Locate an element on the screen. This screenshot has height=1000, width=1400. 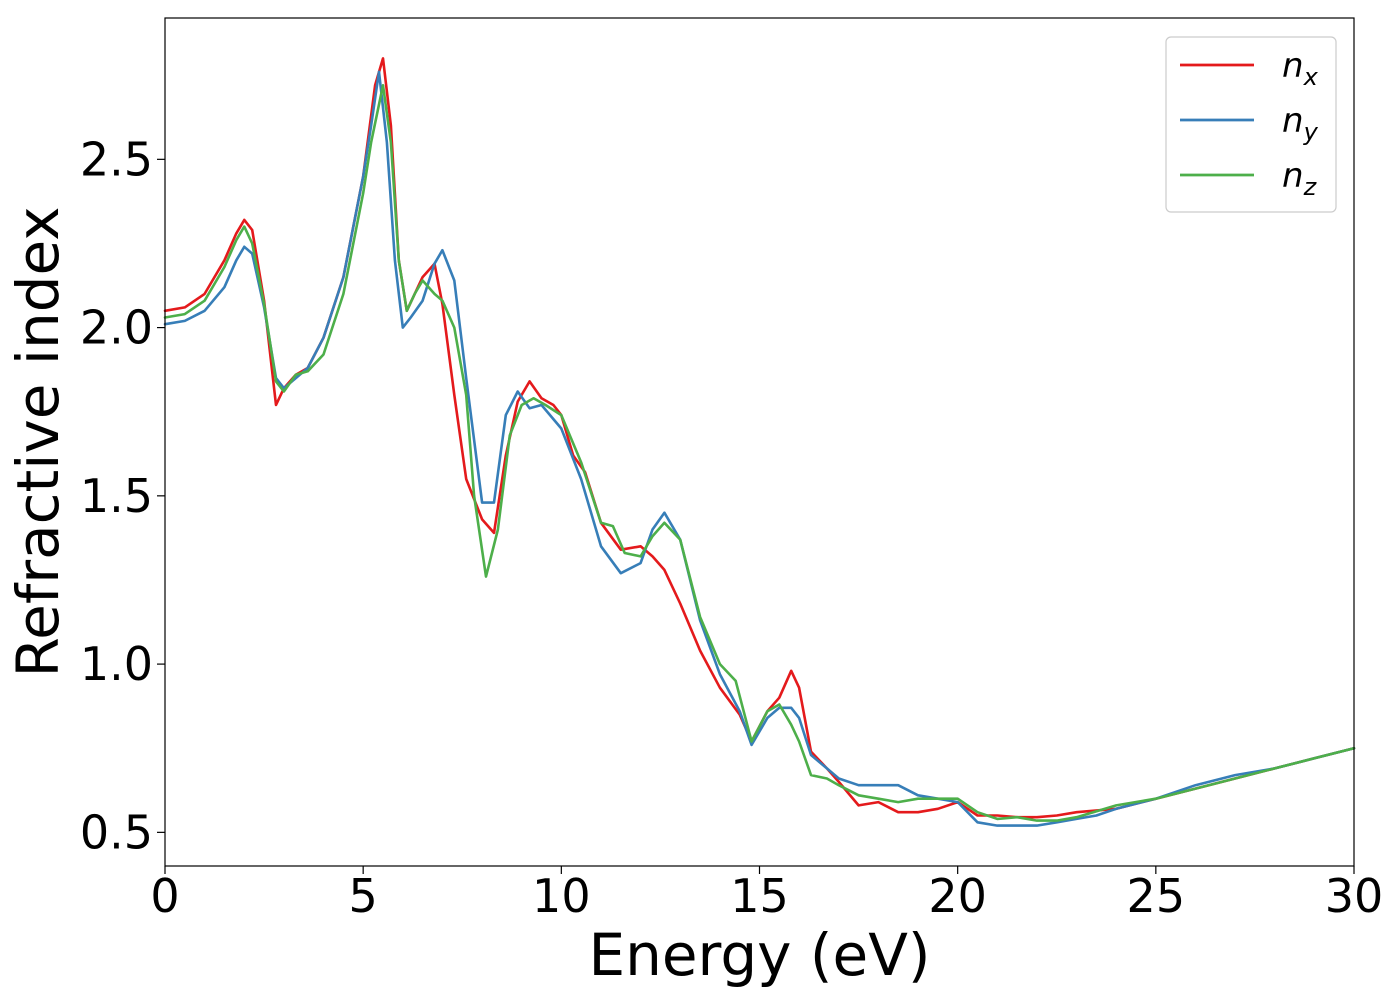
x-axis-ticks: 0 5 10 15 20 25 30 is located at coordinates (766, 894).